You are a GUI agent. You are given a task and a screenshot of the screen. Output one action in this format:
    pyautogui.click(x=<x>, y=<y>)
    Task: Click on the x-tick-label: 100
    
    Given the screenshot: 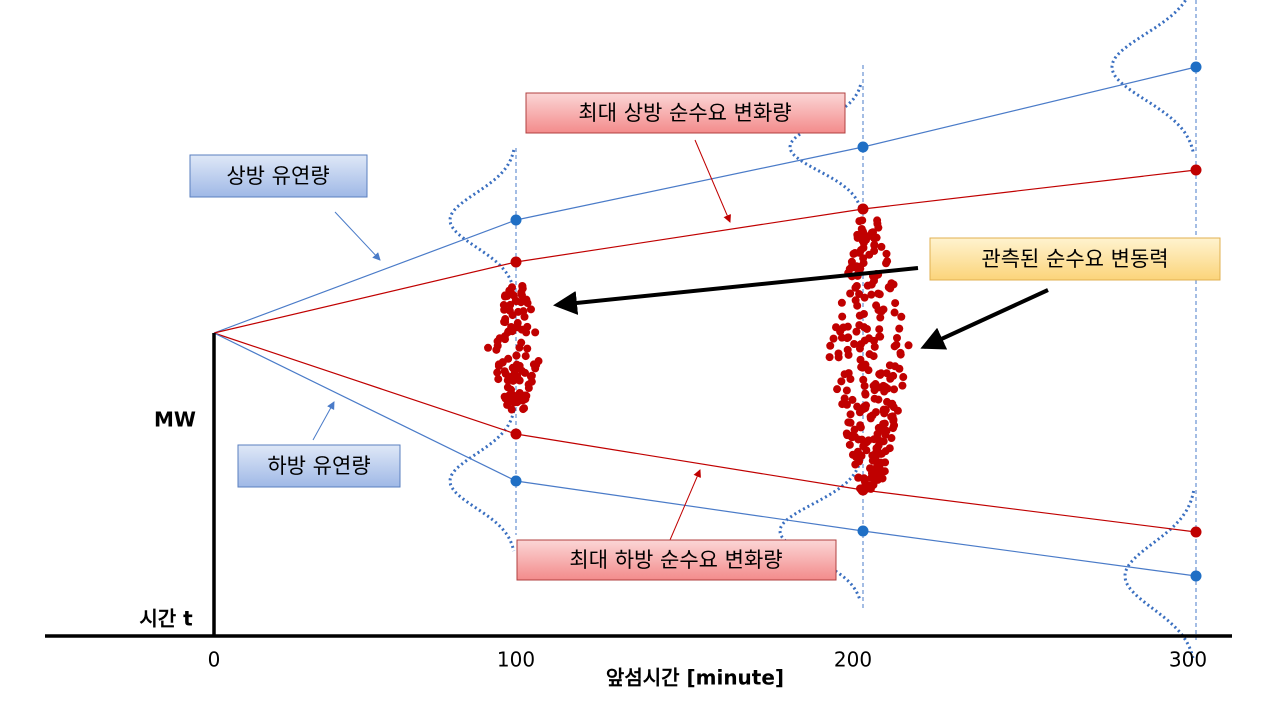 What is the action you would take?
    pyautogui.click(x=516, y=660)
    